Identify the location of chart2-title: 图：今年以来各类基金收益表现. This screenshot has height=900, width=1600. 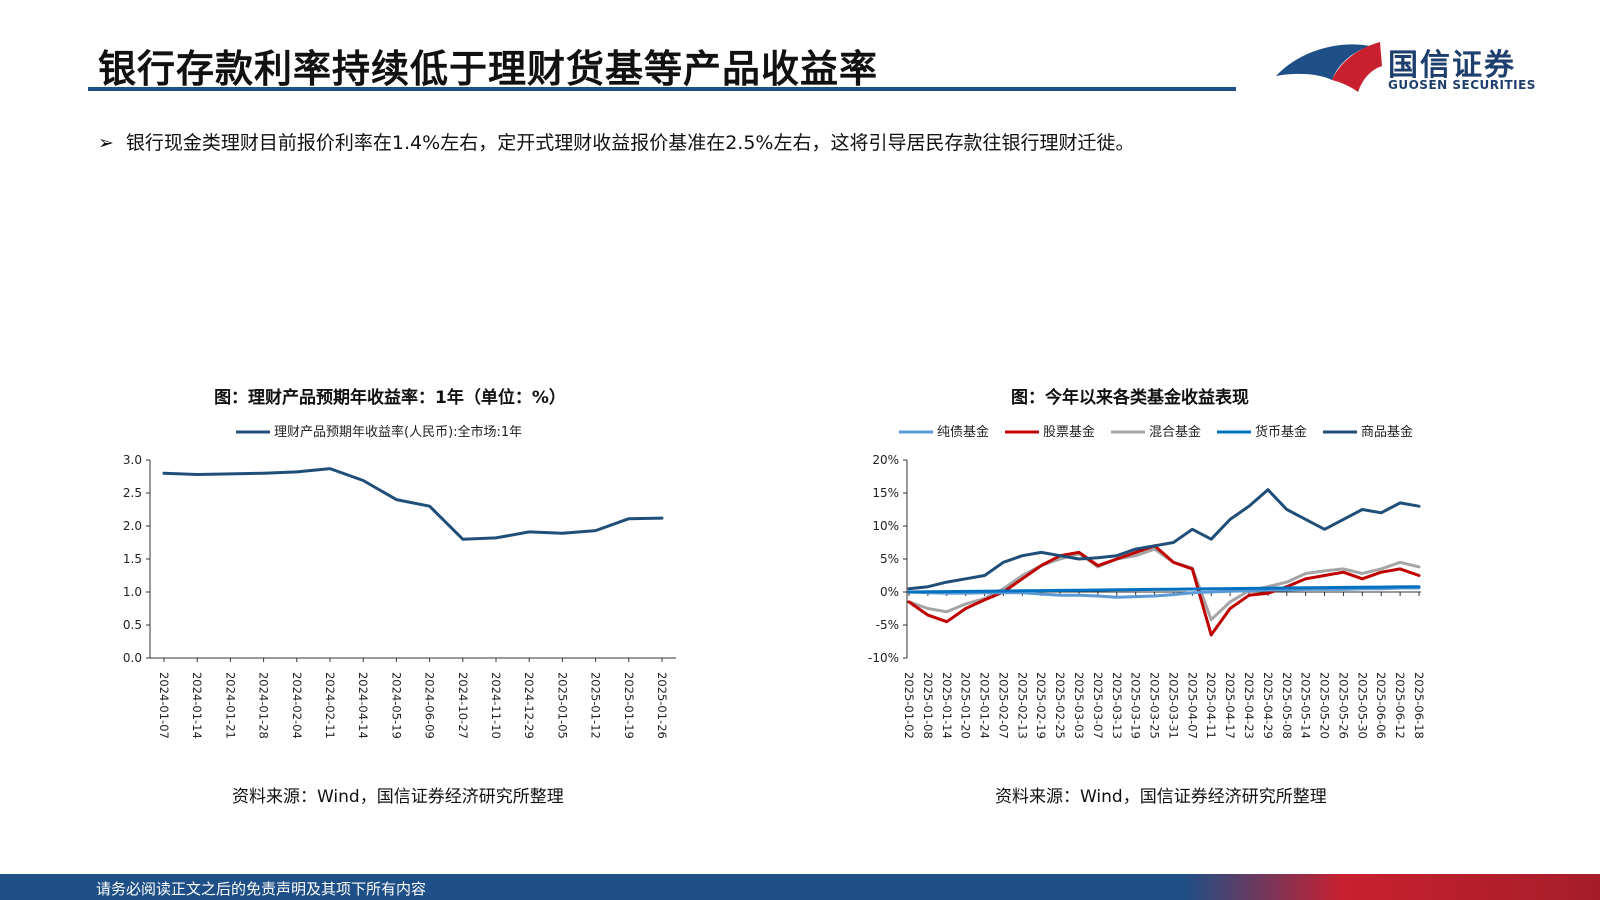
(1130, 398).